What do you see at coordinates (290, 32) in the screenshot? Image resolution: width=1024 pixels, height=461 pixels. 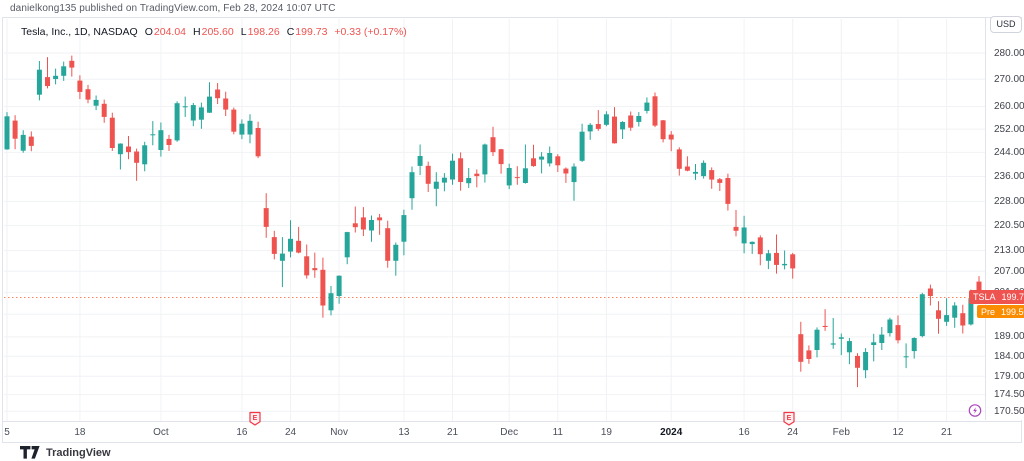 I see `ohlc-key: C` at bounding box center [290, 32].